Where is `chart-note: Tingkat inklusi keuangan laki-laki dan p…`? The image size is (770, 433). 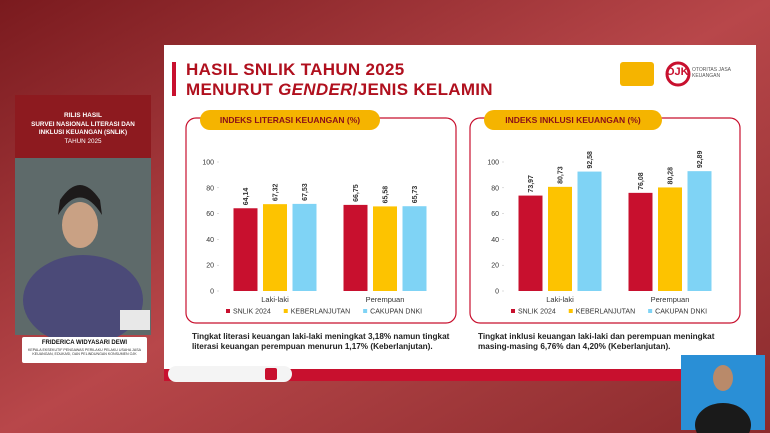 chart-note: Tingkat inklusi keuangan laki-laki dan p… is located at coordinates (596, 341).